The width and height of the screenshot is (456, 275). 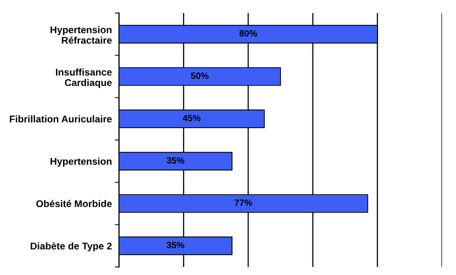 What do you see at coordinates (199, 75) in the screenshot?
I see `data-label: 50%` at bounding box center [199, 75].